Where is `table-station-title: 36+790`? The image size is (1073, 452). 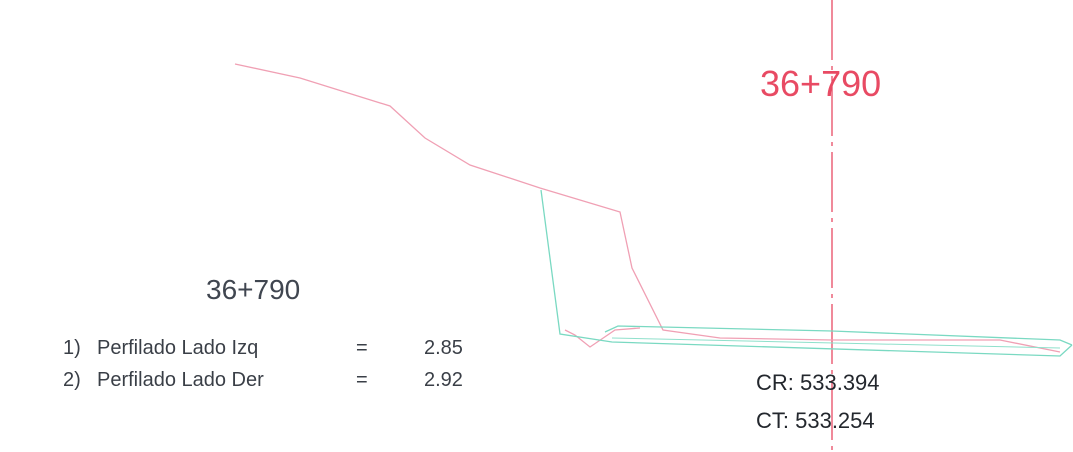
table-station-title: 36+790 is located at coordinates (253, 289).